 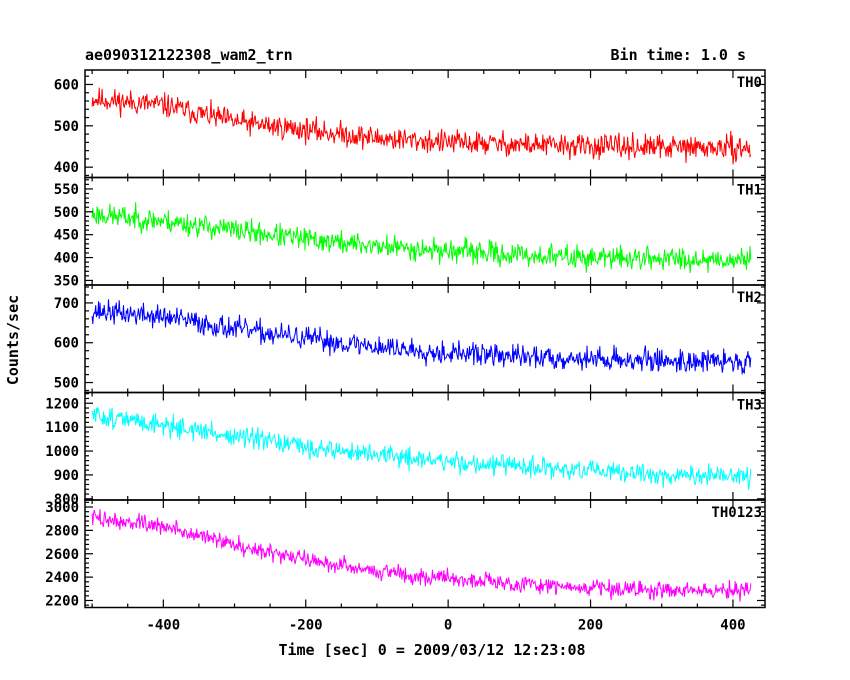 I want to click on x-tick-label: 0, so click(x=448, y=626).